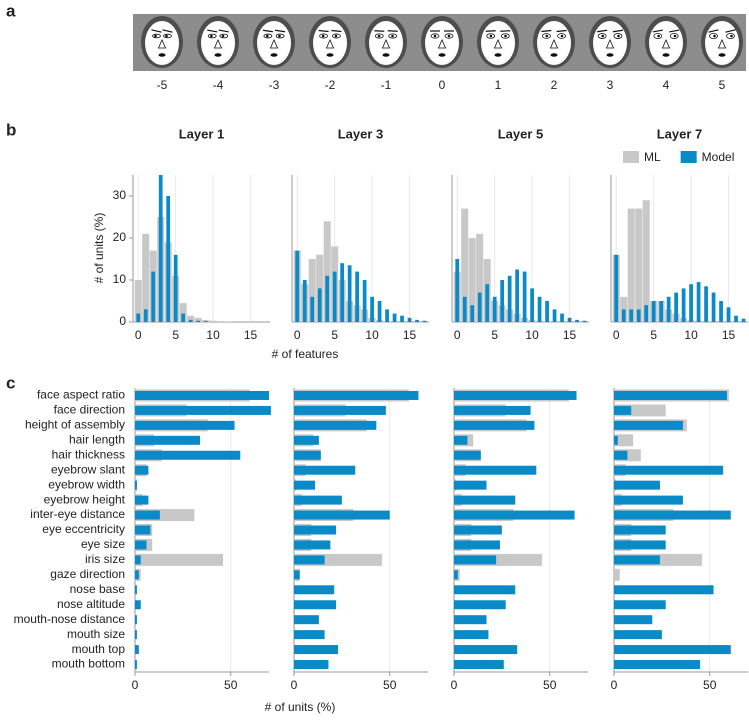  What do you see at coordinates (300, 707) in the screenshot?
I see `x-axis-label: # of units (%)` at bounding box center [300, 707].